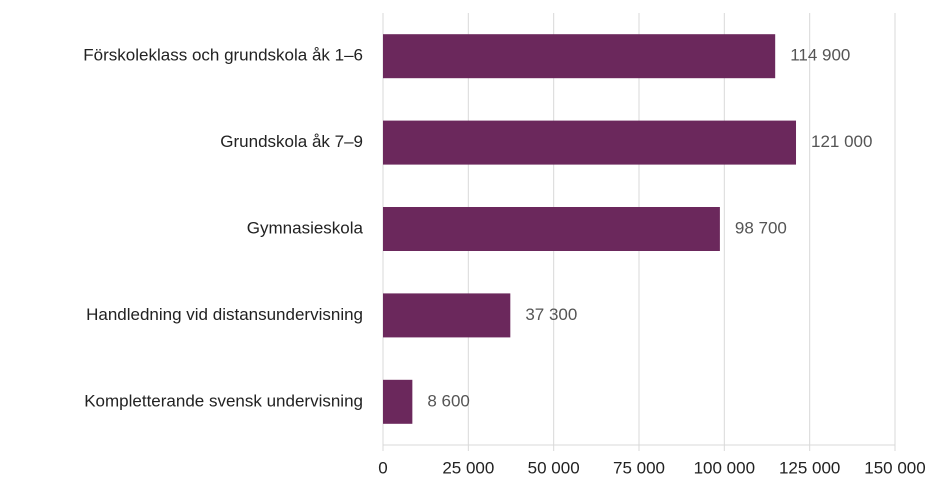  I want to click on value-label: 8 600, so click(448, 400).